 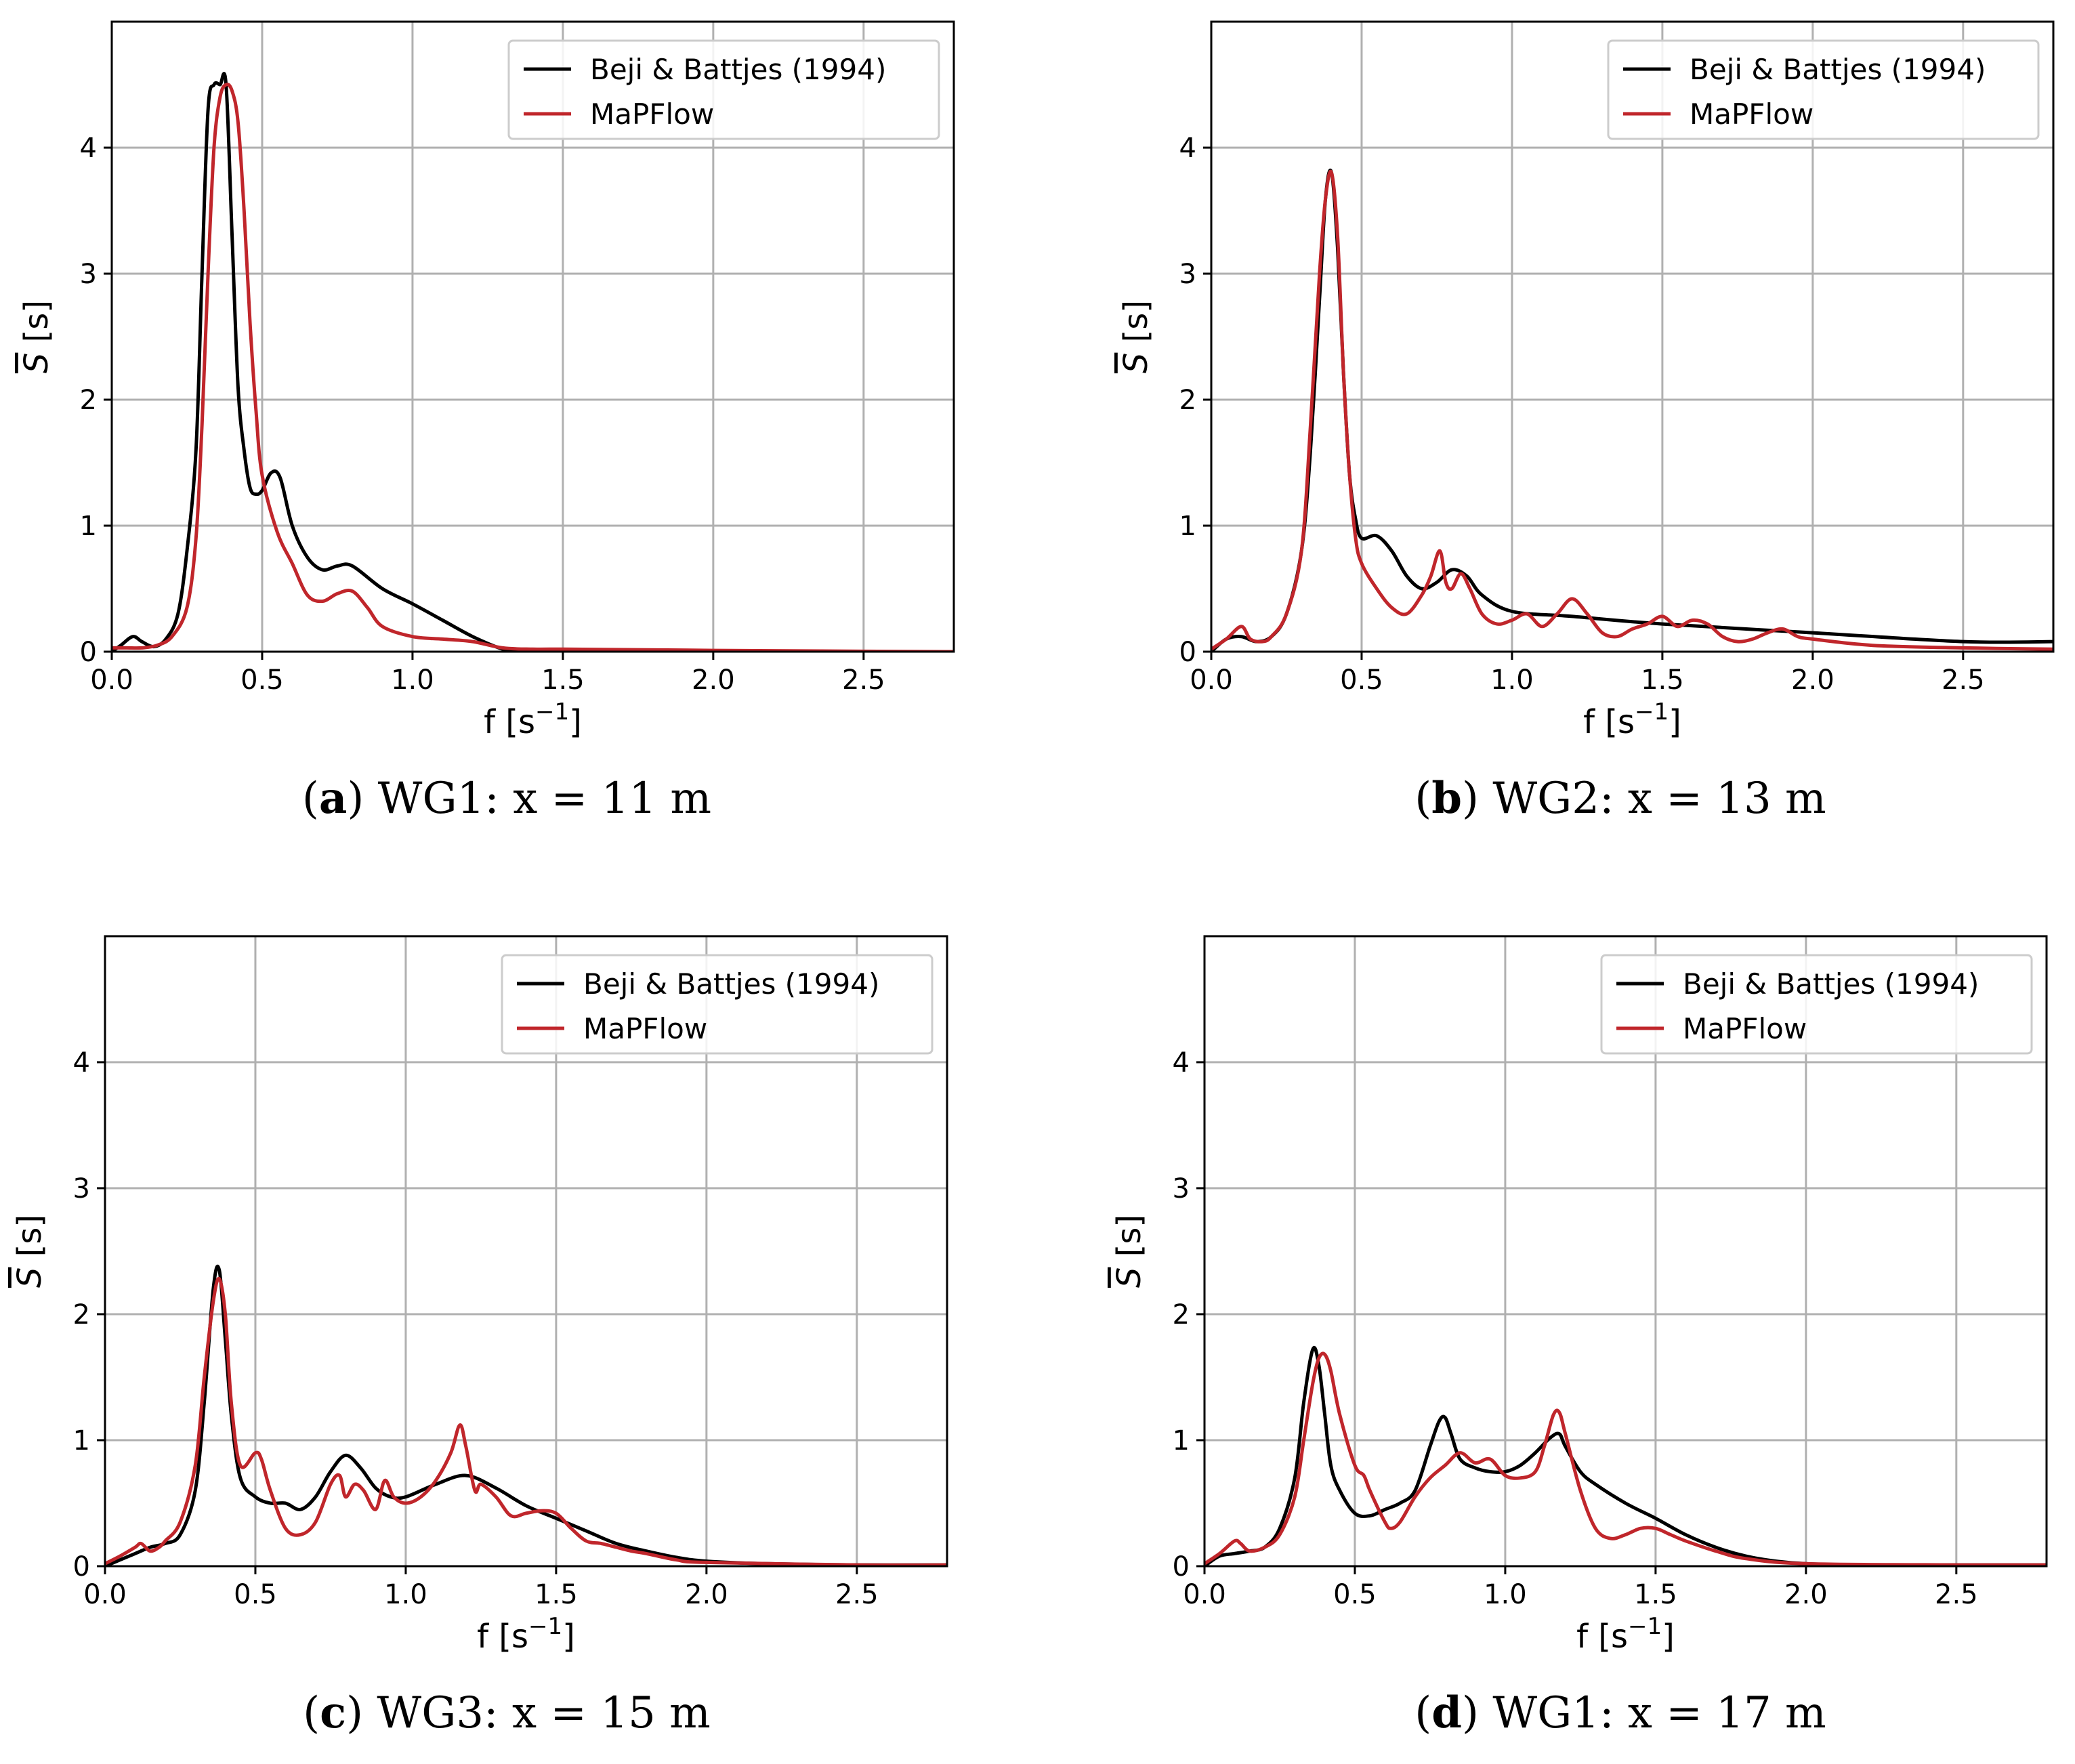 What do you see at coordinates (1652, 1713) in the screenshot?
I see `caption-text: WG1: x = 17 m` at bounding box center [1652, 1713].